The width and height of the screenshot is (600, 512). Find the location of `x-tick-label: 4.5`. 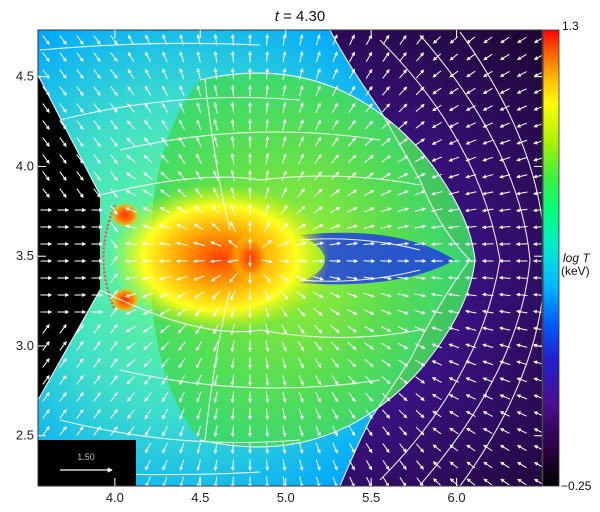

x-tick-label: 4.5 is located at coordinates (200, 497).